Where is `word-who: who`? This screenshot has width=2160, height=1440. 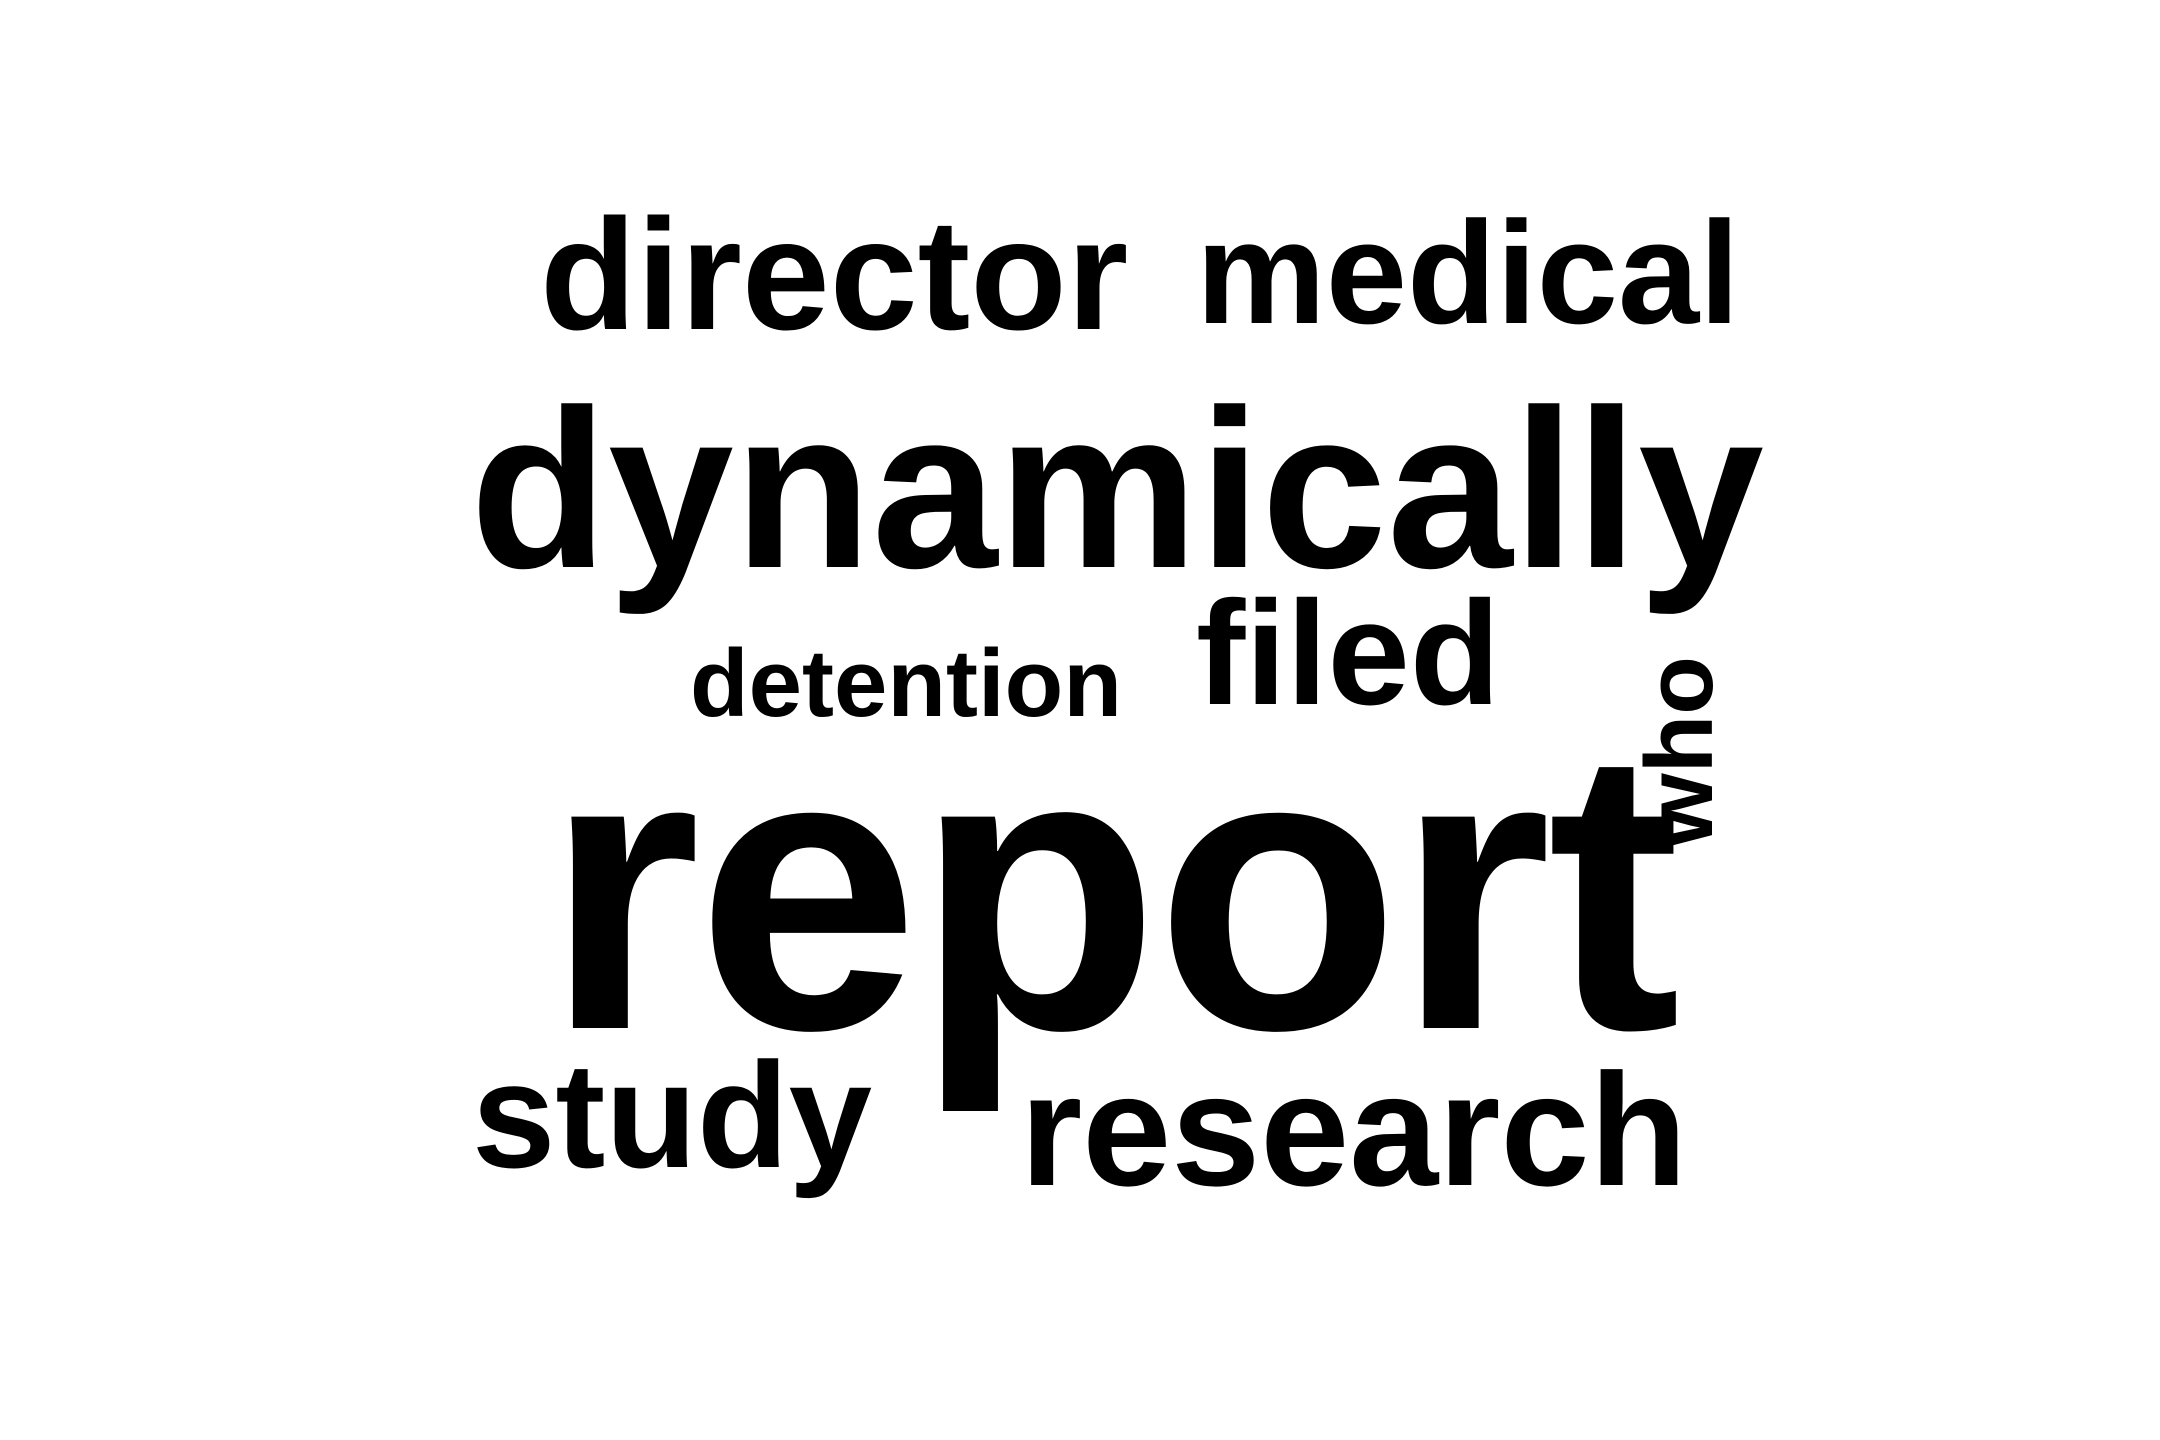 word-who: who is located at coordinates (1679, 752).